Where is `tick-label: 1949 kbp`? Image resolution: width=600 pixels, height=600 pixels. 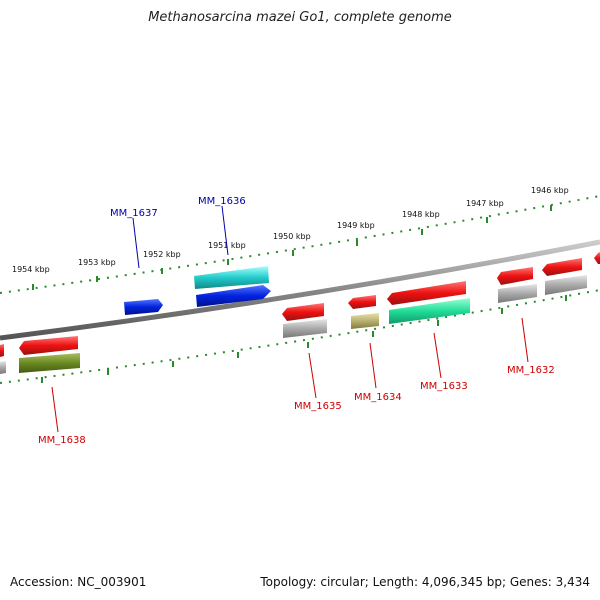 tick-label: 1949 kbp is located at coordinates (356, 225).